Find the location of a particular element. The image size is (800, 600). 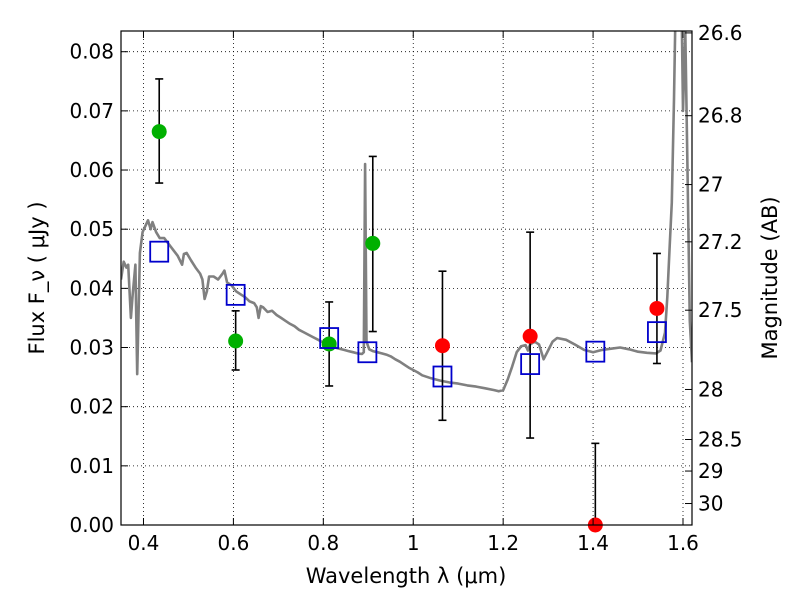

x-tick-label: 0.6 is located at coordinates (233, 543).